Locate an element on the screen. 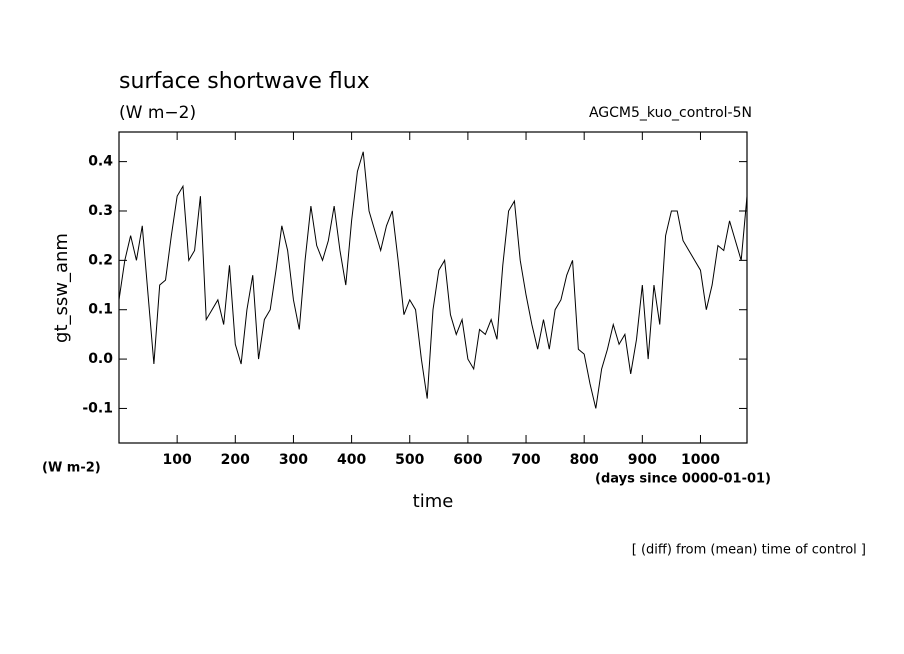  chart-subtitle: (W m−2) is located at coordinates (157, 113).